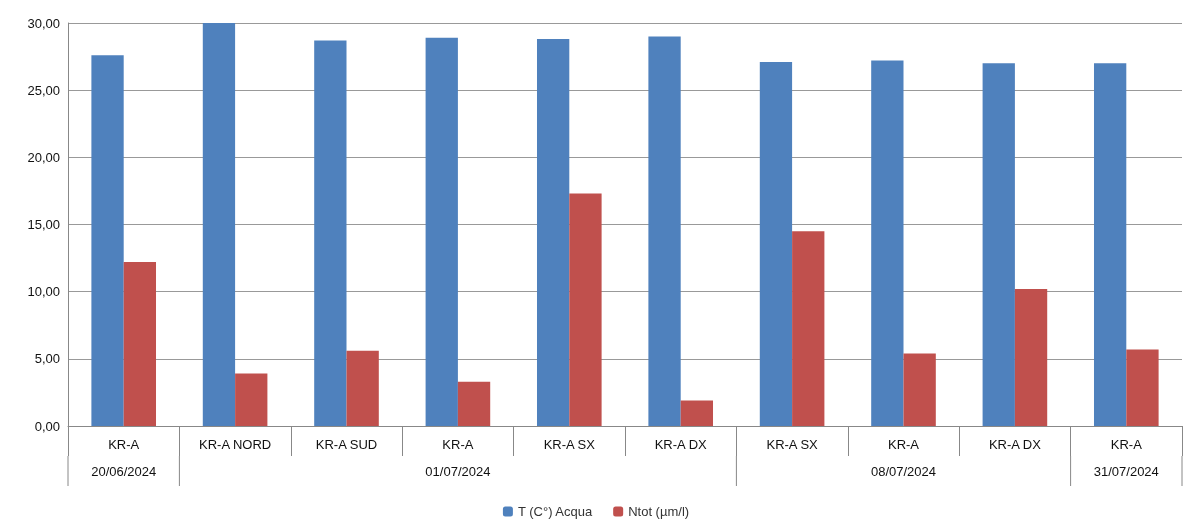 This screenshot has height=525, width=1192. Describe the element at coordinates (903, 471) in the screenshot. I see `text: 08/07/2024` at that location.